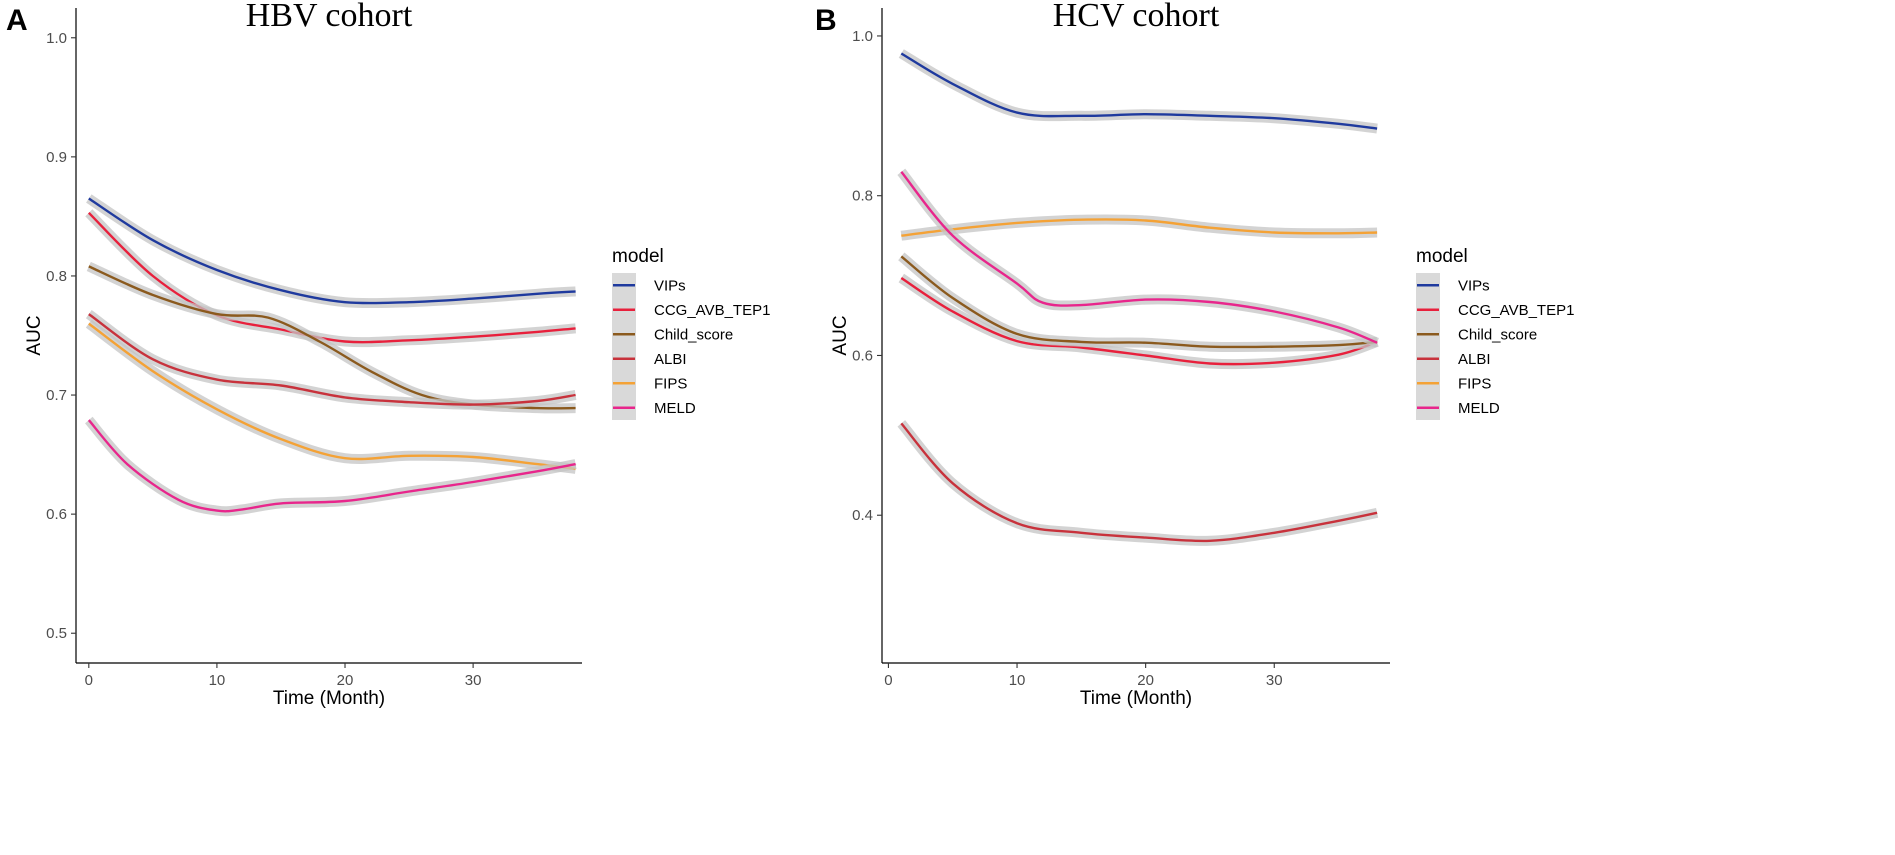 The width and height of the screenshot is (1895, 855). I want to click on y-tick-label: 0.9, so click(56, 157).